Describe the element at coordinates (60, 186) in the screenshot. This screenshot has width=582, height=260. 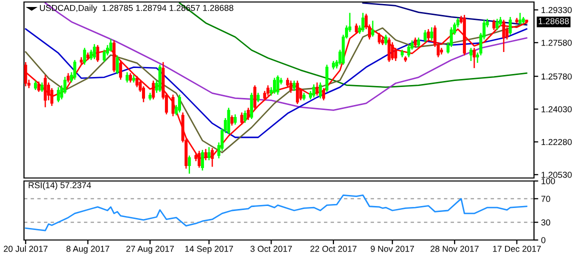
I see `chart-title: RSI(14) 57.2374` at that location.